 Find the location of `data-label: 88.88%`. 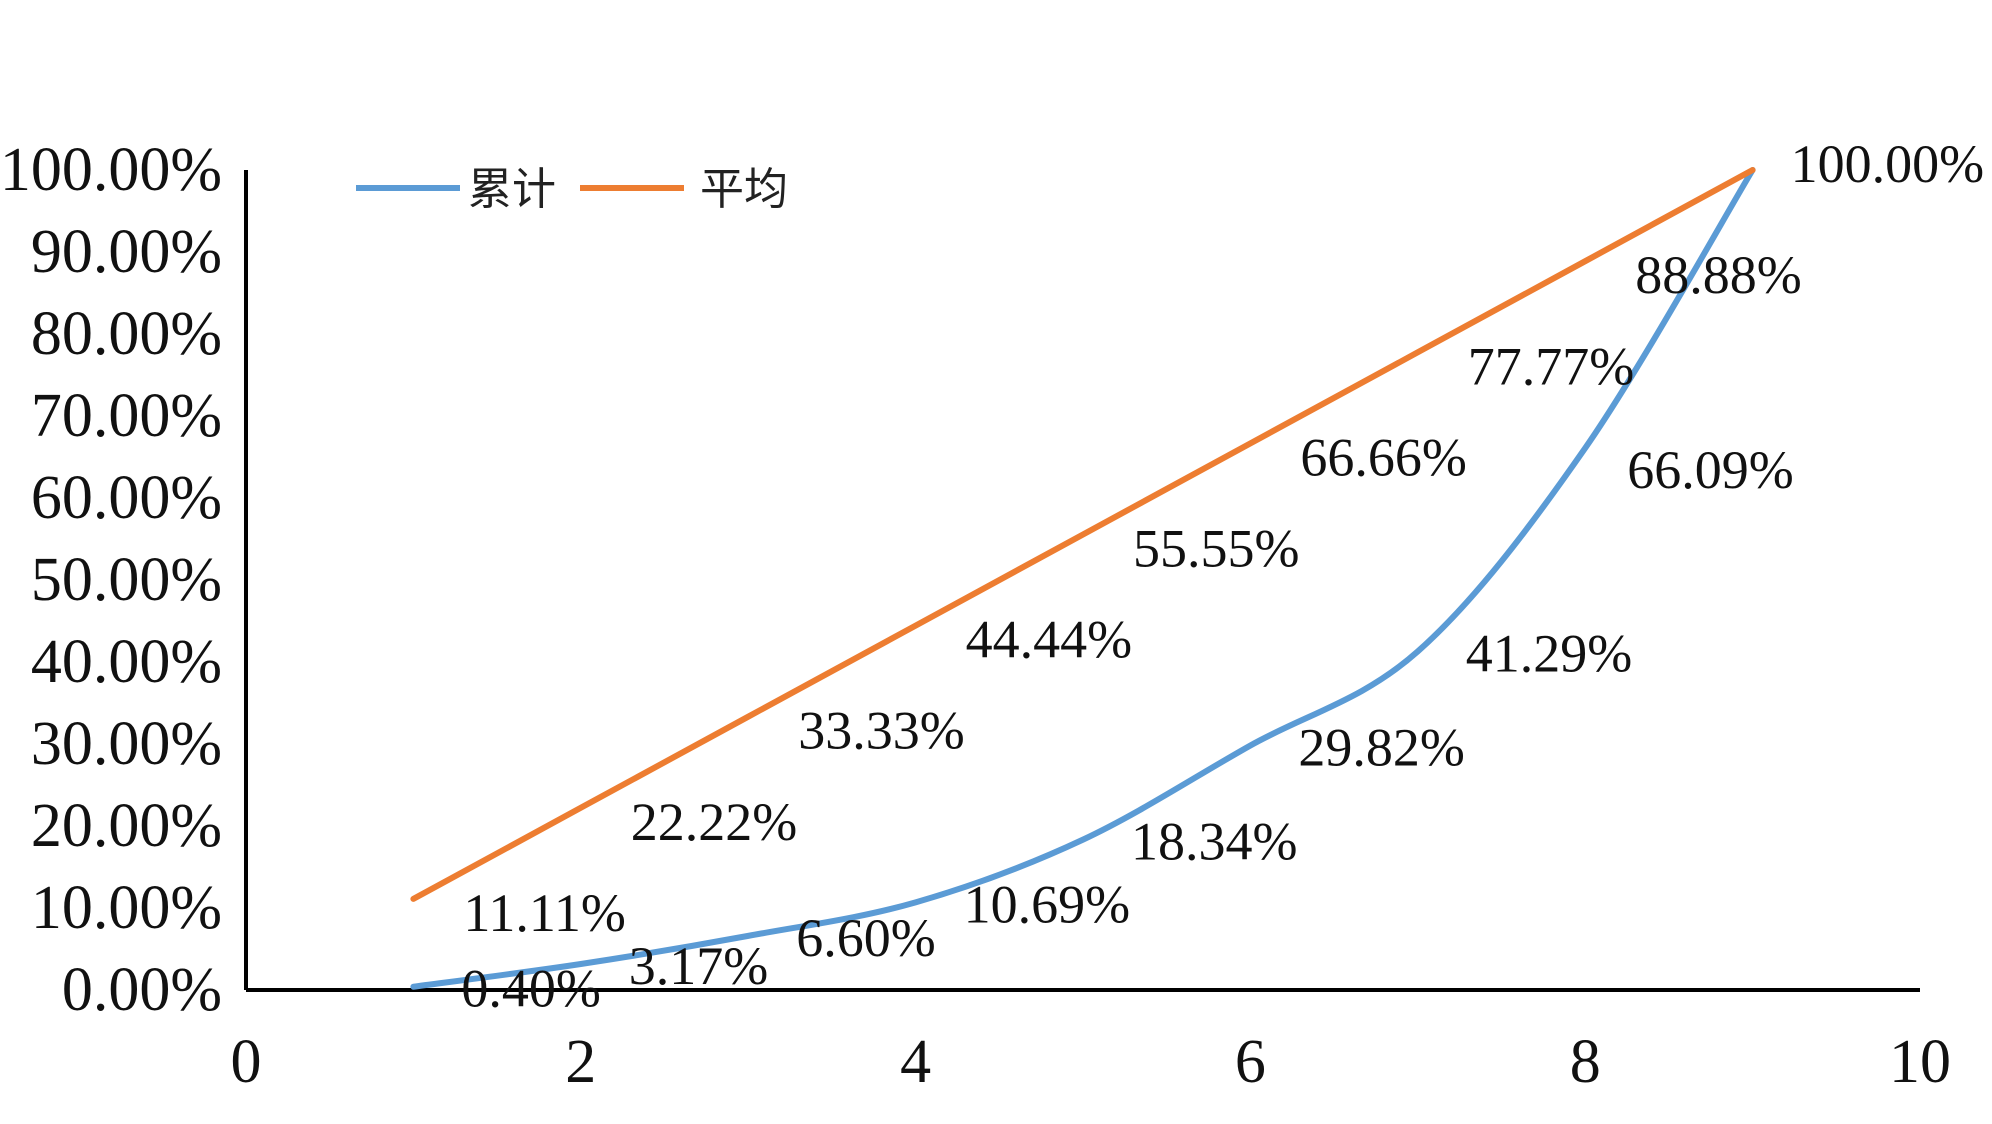

data-label: 88.88% is located at coordinates (1718, 275).